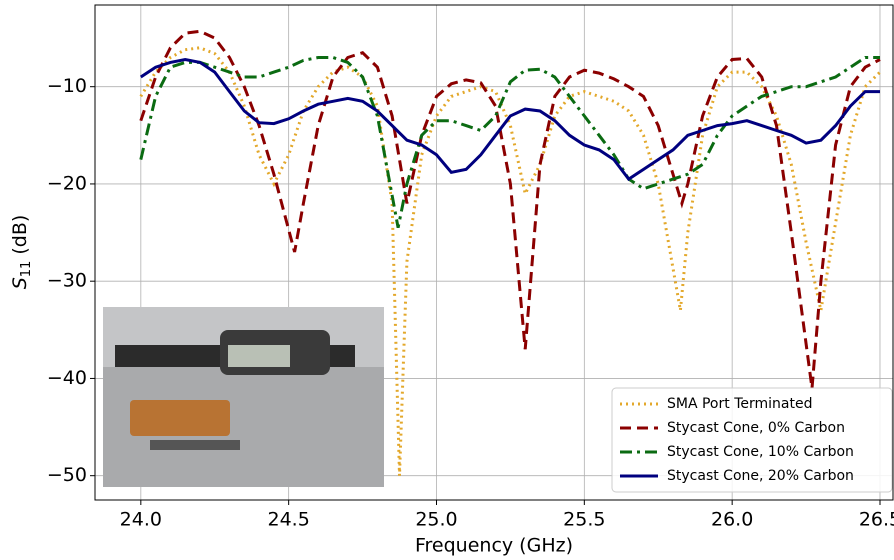  I want to click on legend-label: Stycast Cone, 20% Carbon, so click(760, 476).